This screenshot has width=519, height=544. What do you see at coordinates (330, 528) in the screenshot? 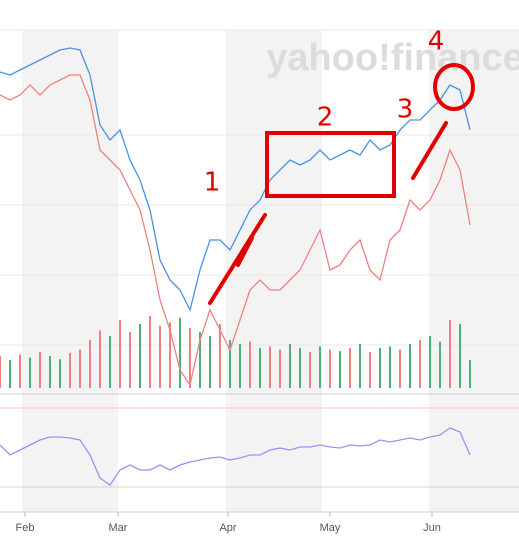
I see `x-tick-label: May` at bounding box center [330, 528].